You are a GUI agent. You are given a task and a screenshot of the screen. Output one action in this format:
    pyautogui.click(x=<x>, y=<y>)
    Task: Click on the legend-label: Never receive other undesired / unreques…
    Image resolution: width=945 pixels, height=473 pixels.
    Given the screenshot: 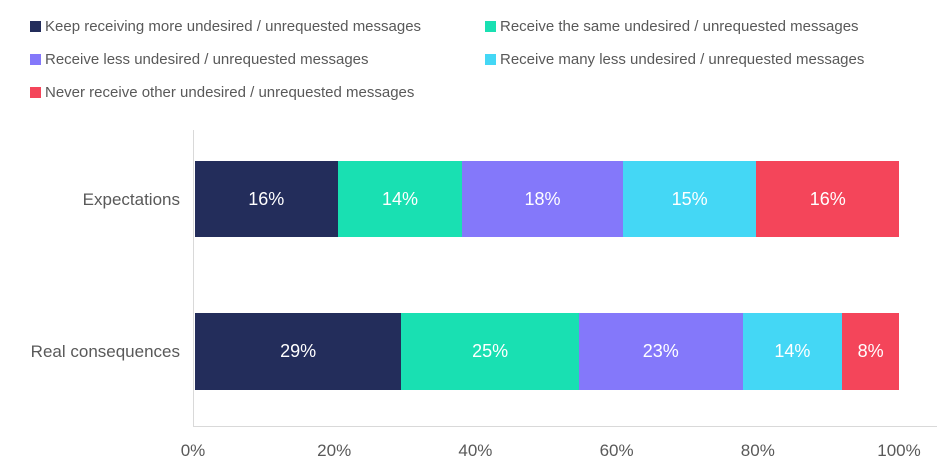 What is the action you would take?
    pyautogui.click(x=230, y=92)
    